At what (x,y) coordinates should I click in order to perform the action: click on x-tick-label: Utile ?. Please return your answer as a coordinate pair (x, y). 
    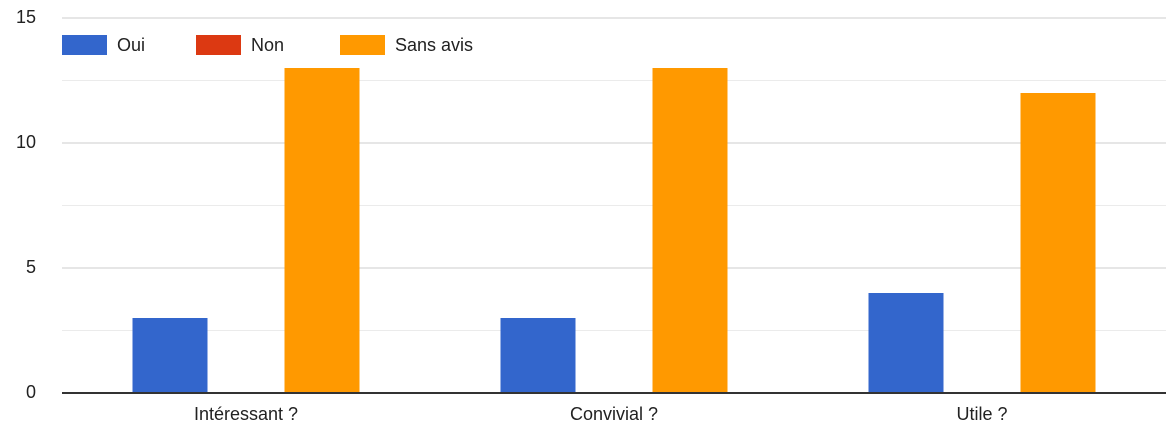
    Looking at the image, I should click on (981, 414).